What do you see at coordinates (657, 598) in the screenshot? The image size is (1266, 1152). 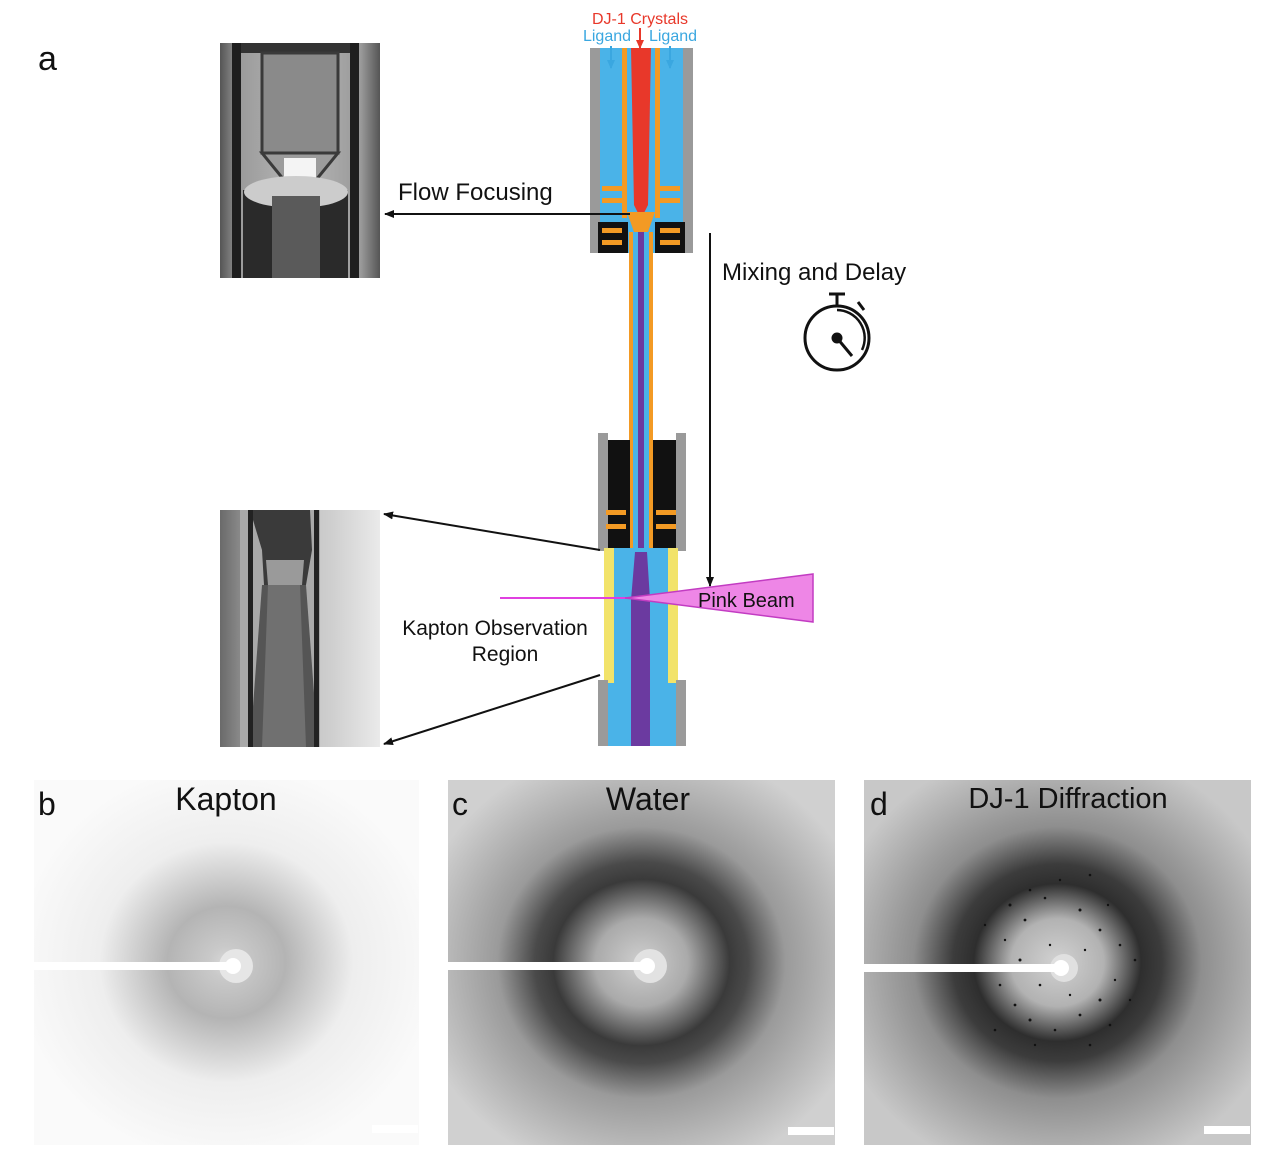 I see `pink-beam: Pink Beam` at bounding box center [657, 598].